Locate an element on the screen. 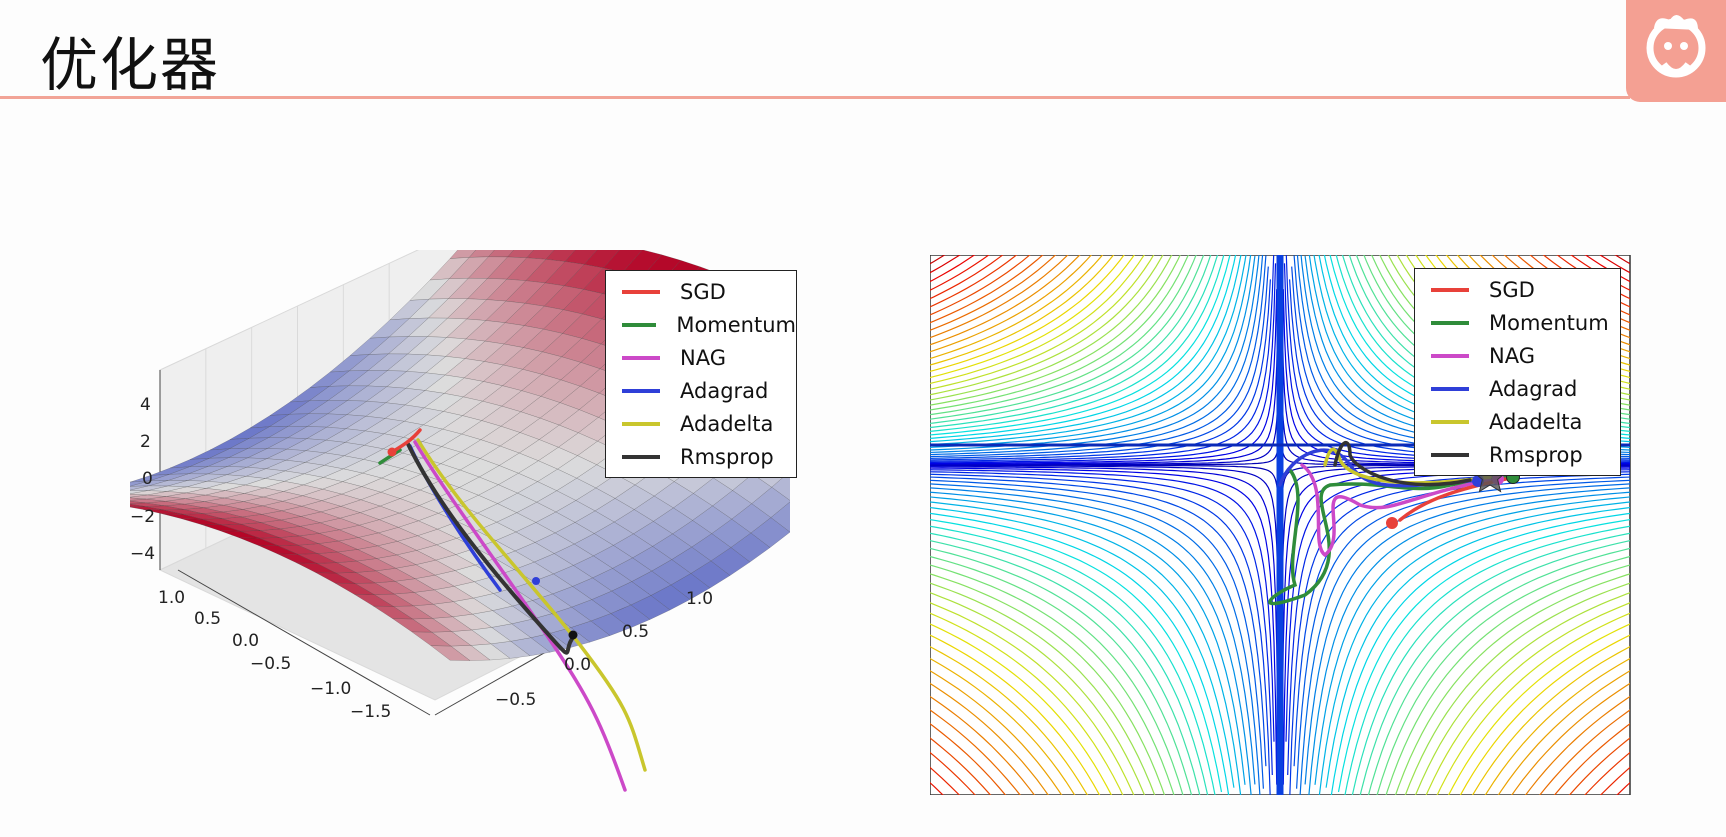 Image resolution: width=1726 pixels, height=837 pixels. logo-icon is located at coordinates (1676, 51).